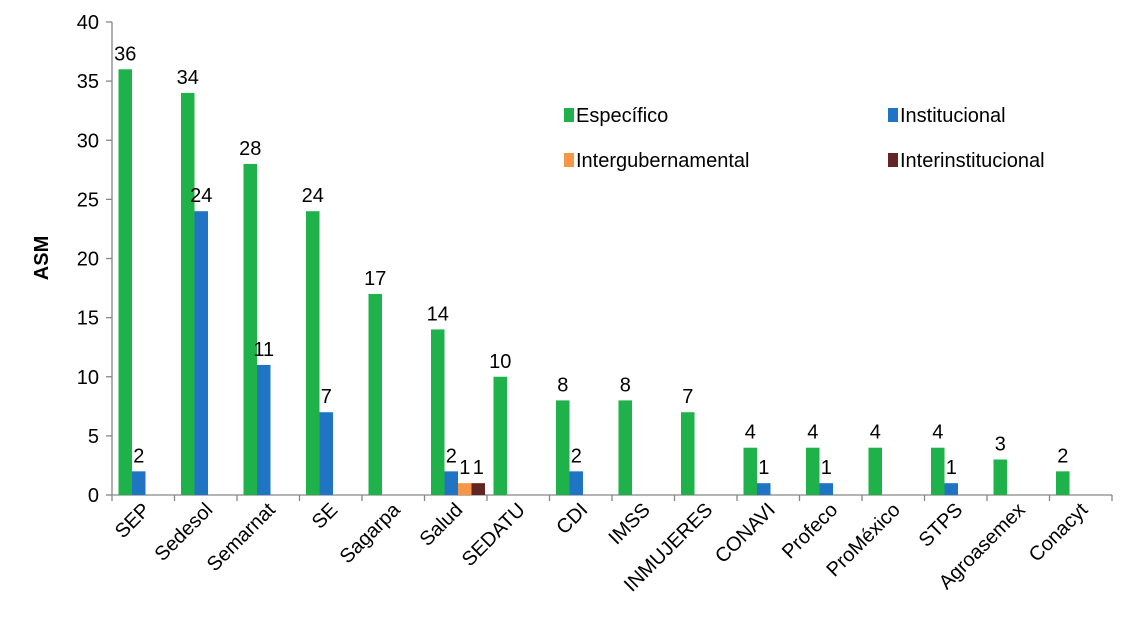 The width and height of the screenshot is (1143, 630). What do you see at coordinates (972, 161) in the screenshot?
I see `legend-label: Interinstitucional` at bounding box center [972, 161].